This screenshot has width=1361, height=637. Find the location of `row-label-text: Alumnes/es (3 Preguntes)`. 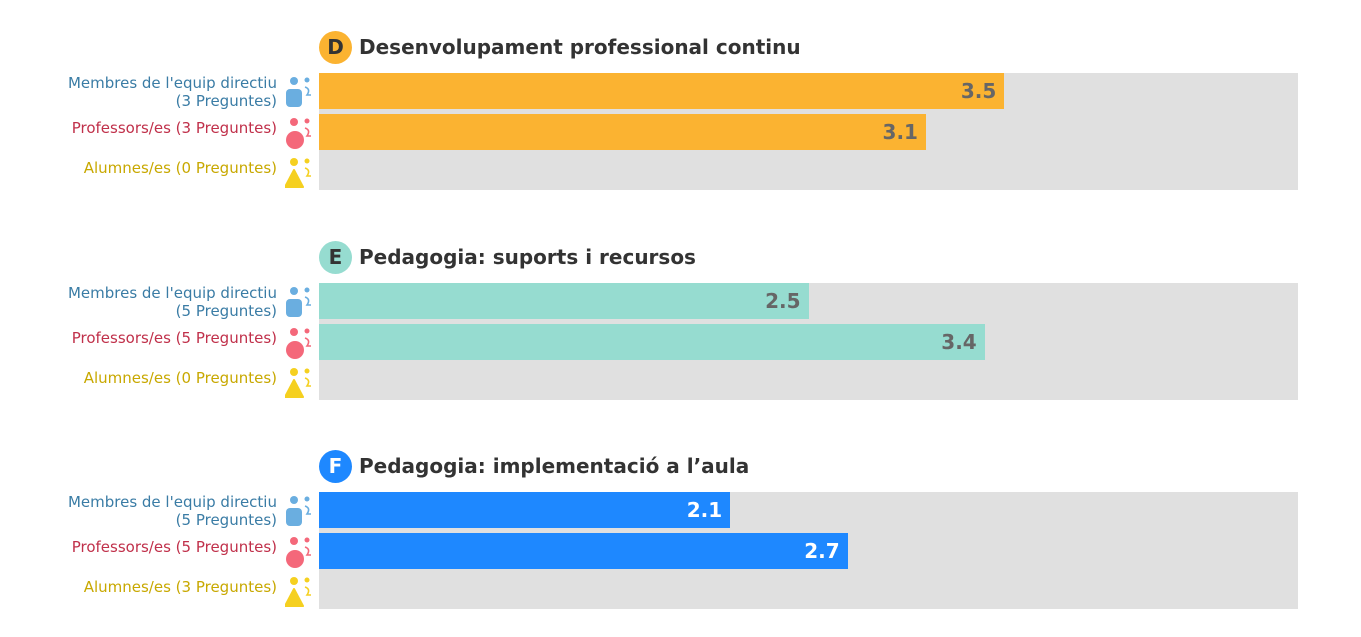

row-label-text: Alumnes/es (3 Preguntes) is located at coordinates (180, 587).